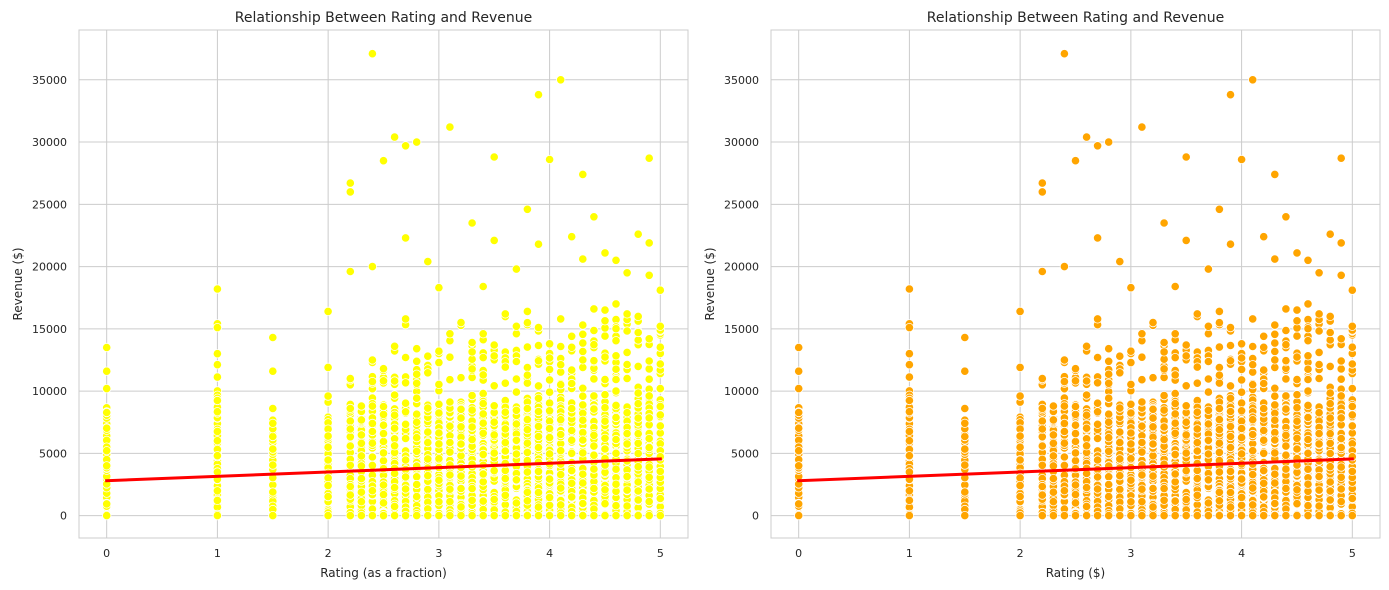  Describe the element at coordinates (741, 142) in the screenshot. I see `y-tick-label: 30000` at that location.